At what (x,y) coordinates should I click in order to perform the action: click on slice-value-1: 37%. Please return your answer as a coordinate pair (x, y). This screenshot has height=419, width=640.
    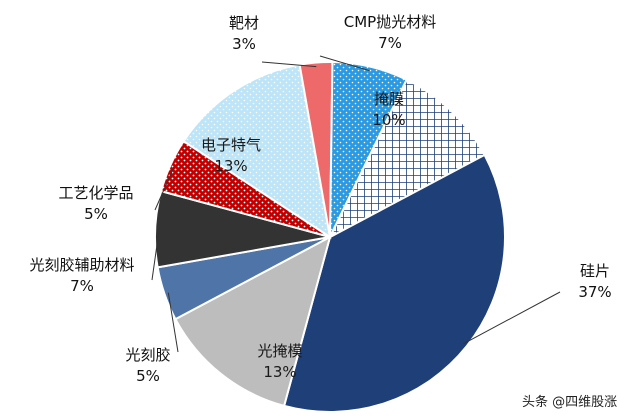
    Looking at the image, I should click on (594, 292).